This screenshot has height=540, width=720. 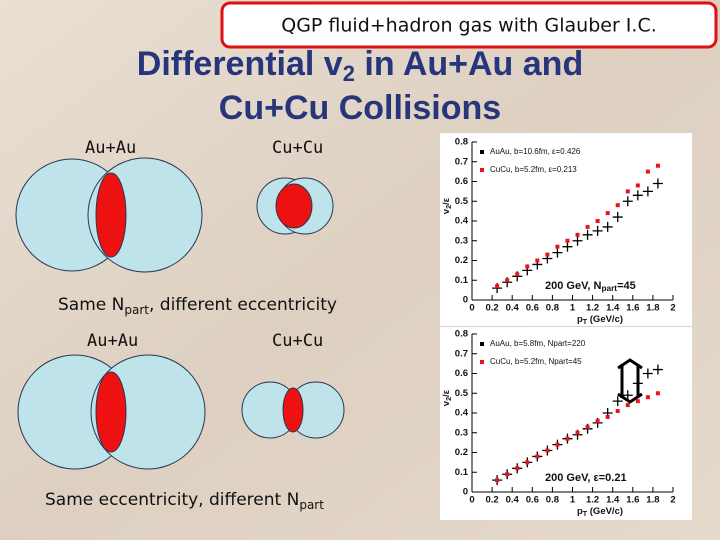 I want to click on x-axis-label: pT (GeV/c), so click(x=600, y=320).